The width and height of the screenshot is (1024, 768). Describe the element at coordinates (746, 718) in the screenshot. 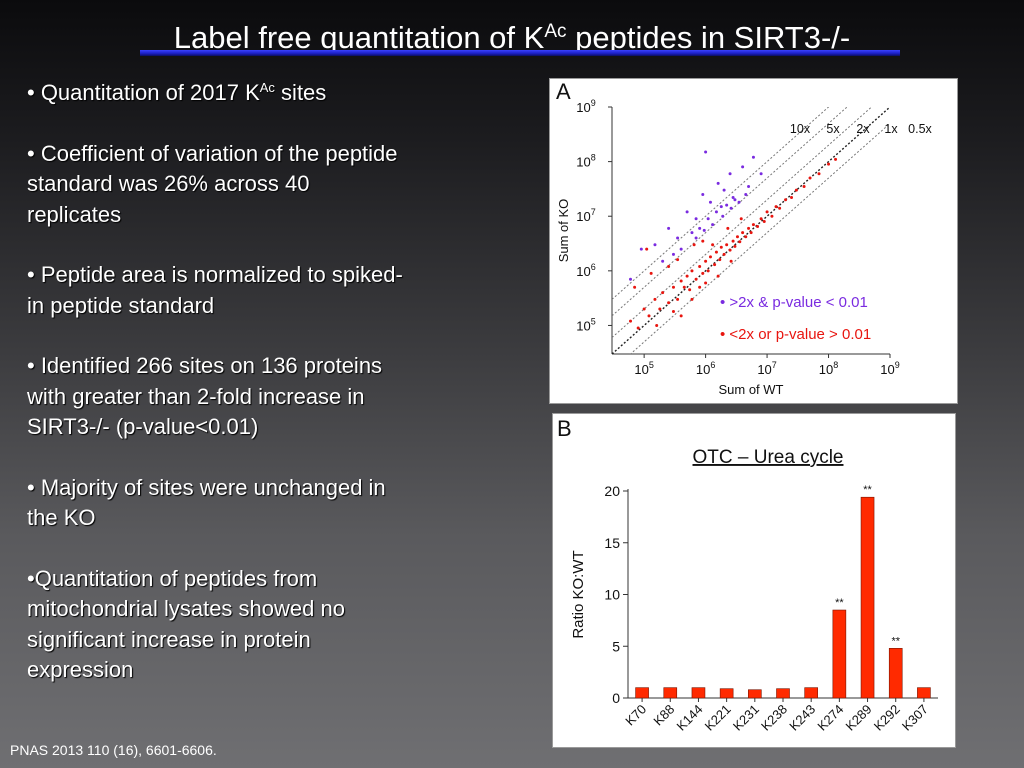

I see `x-tick-label: K231` at that location.